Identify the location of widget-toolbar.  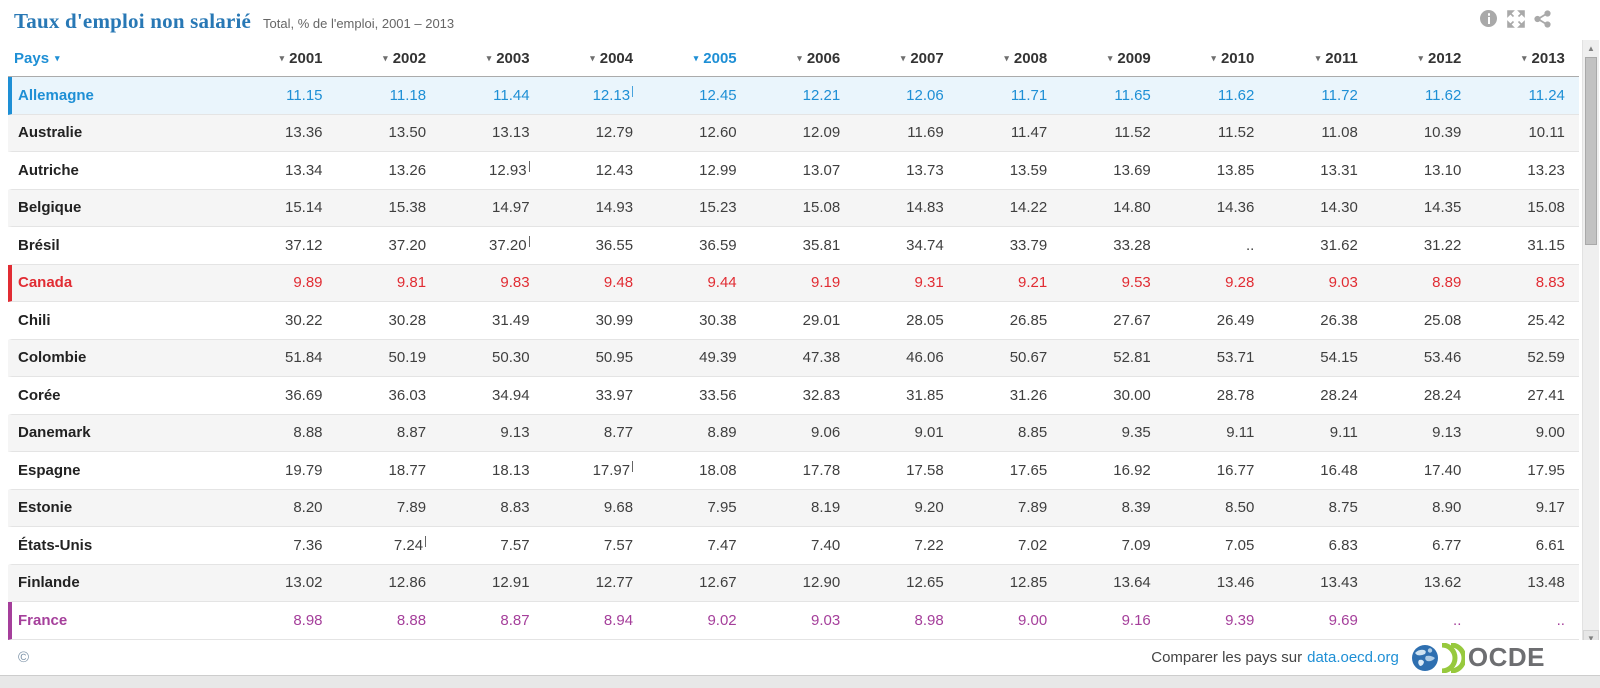
(1516, 19).